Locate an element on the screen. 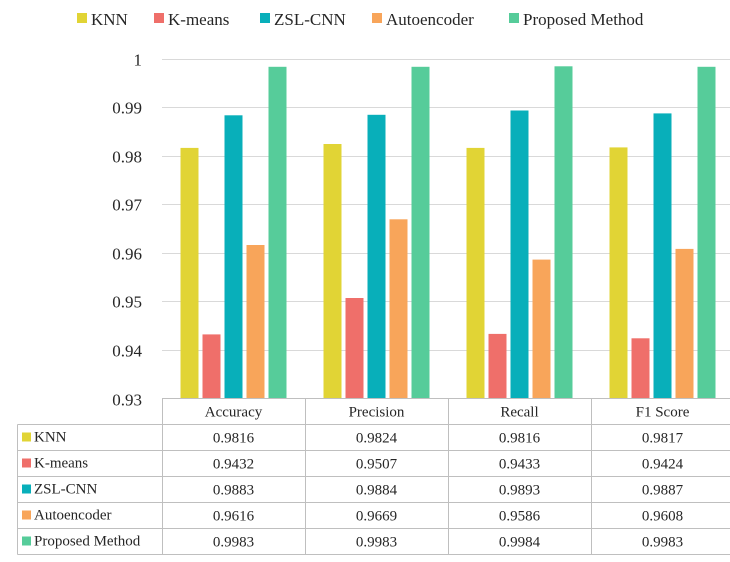 The image size is (730, 562). bar-k-means-recall is located at coordinates (497, 366).